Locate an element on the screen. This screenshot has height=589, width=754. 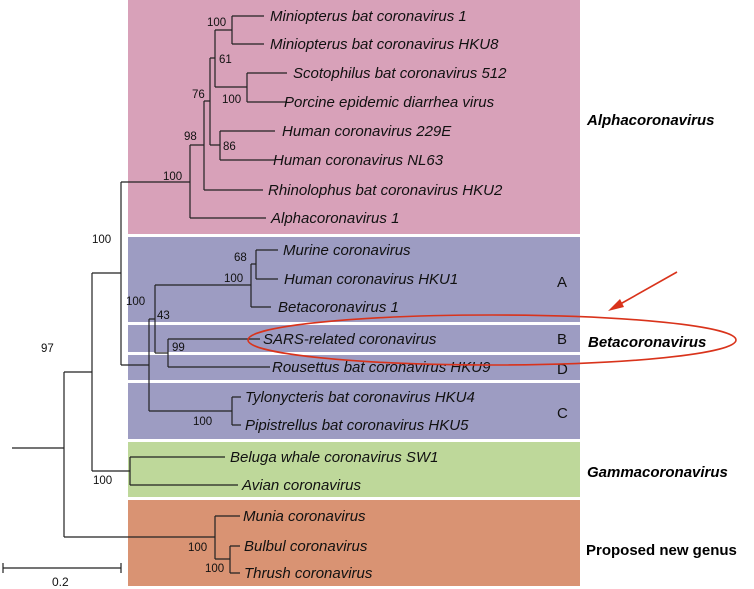
scale-bar: 0.2 is located at coordinates (62, 576).